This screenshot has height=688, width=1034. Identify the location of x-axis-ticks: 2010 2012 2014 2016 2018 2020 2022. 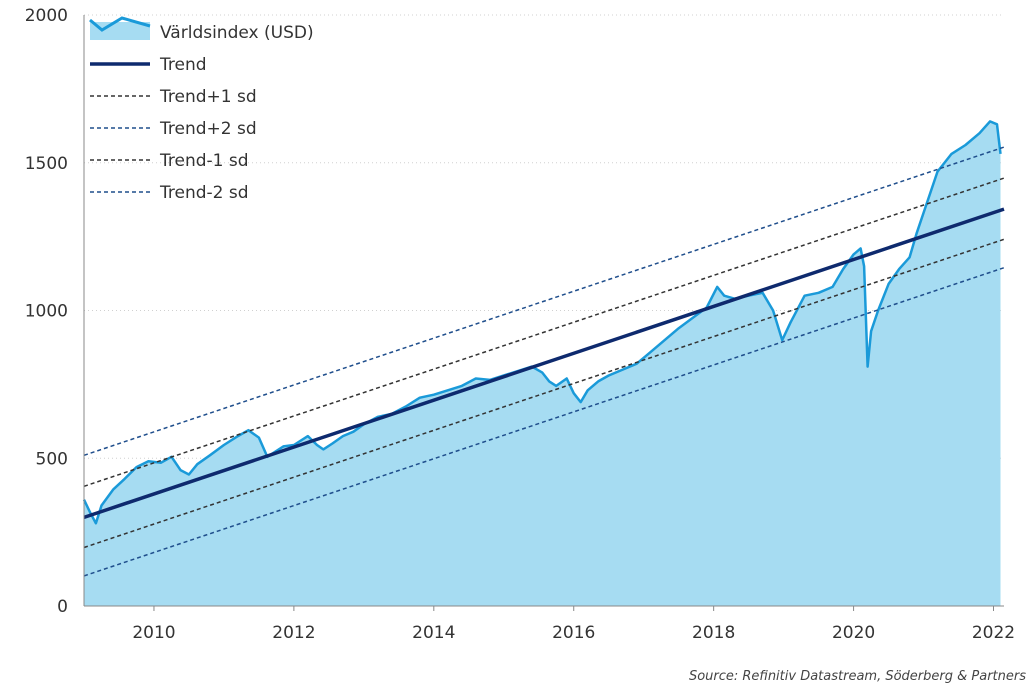
(573, 633).